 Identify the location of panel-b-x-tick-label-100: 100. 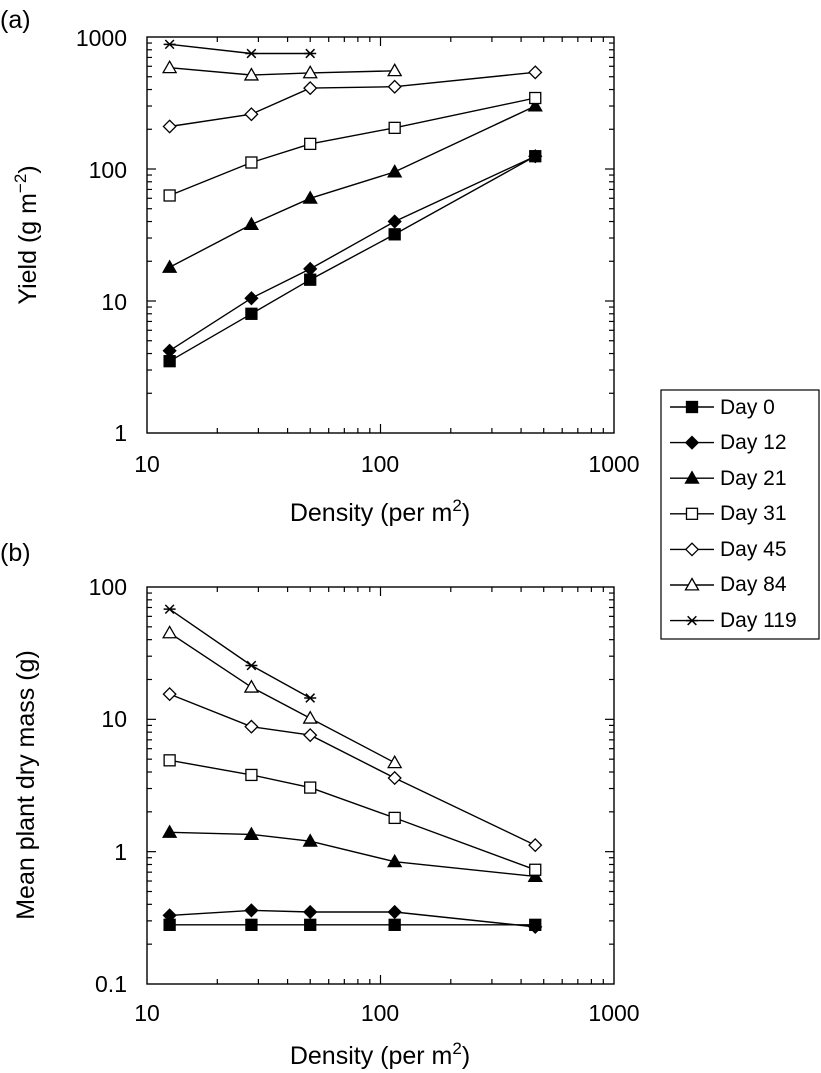
(380, 1013).